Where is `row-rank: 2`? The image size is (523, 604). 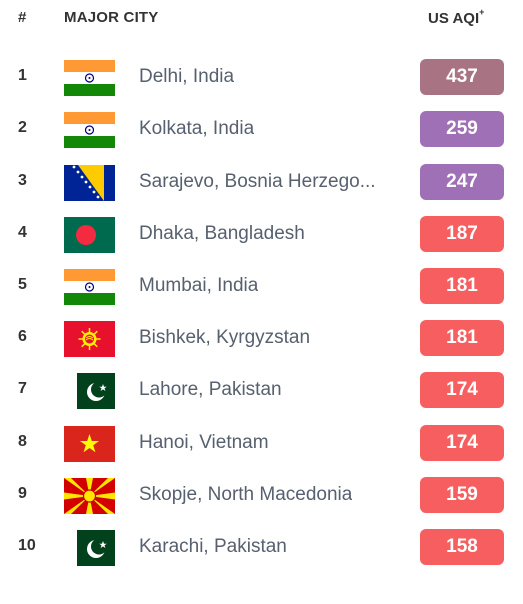
row-rank: 2 is located at coordinates (22, 127).